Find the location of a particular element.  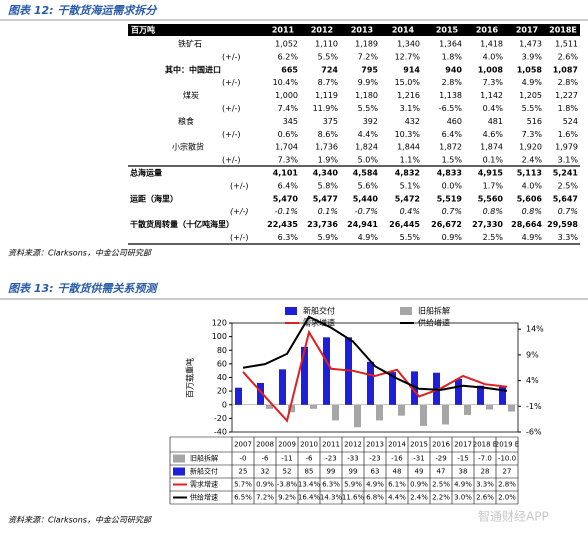

header-cell: 2014 is located at coordinates (403, 30).